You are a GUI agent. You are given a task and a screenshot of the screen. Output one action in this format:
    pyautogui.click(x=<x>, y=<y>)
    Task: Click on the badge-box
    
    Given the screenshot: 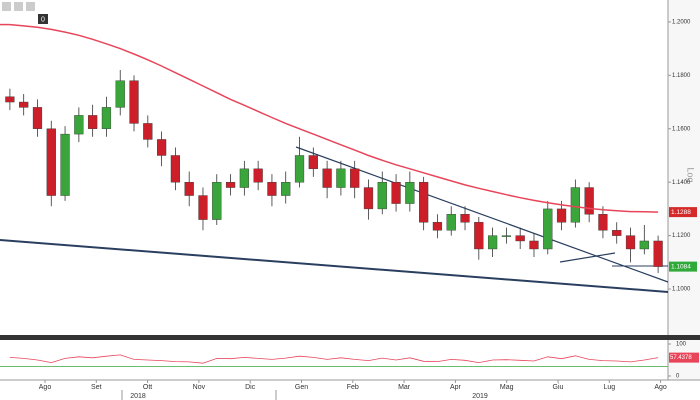 What is the action you would take?
    pyautogui.click(x=43, y=19)
    